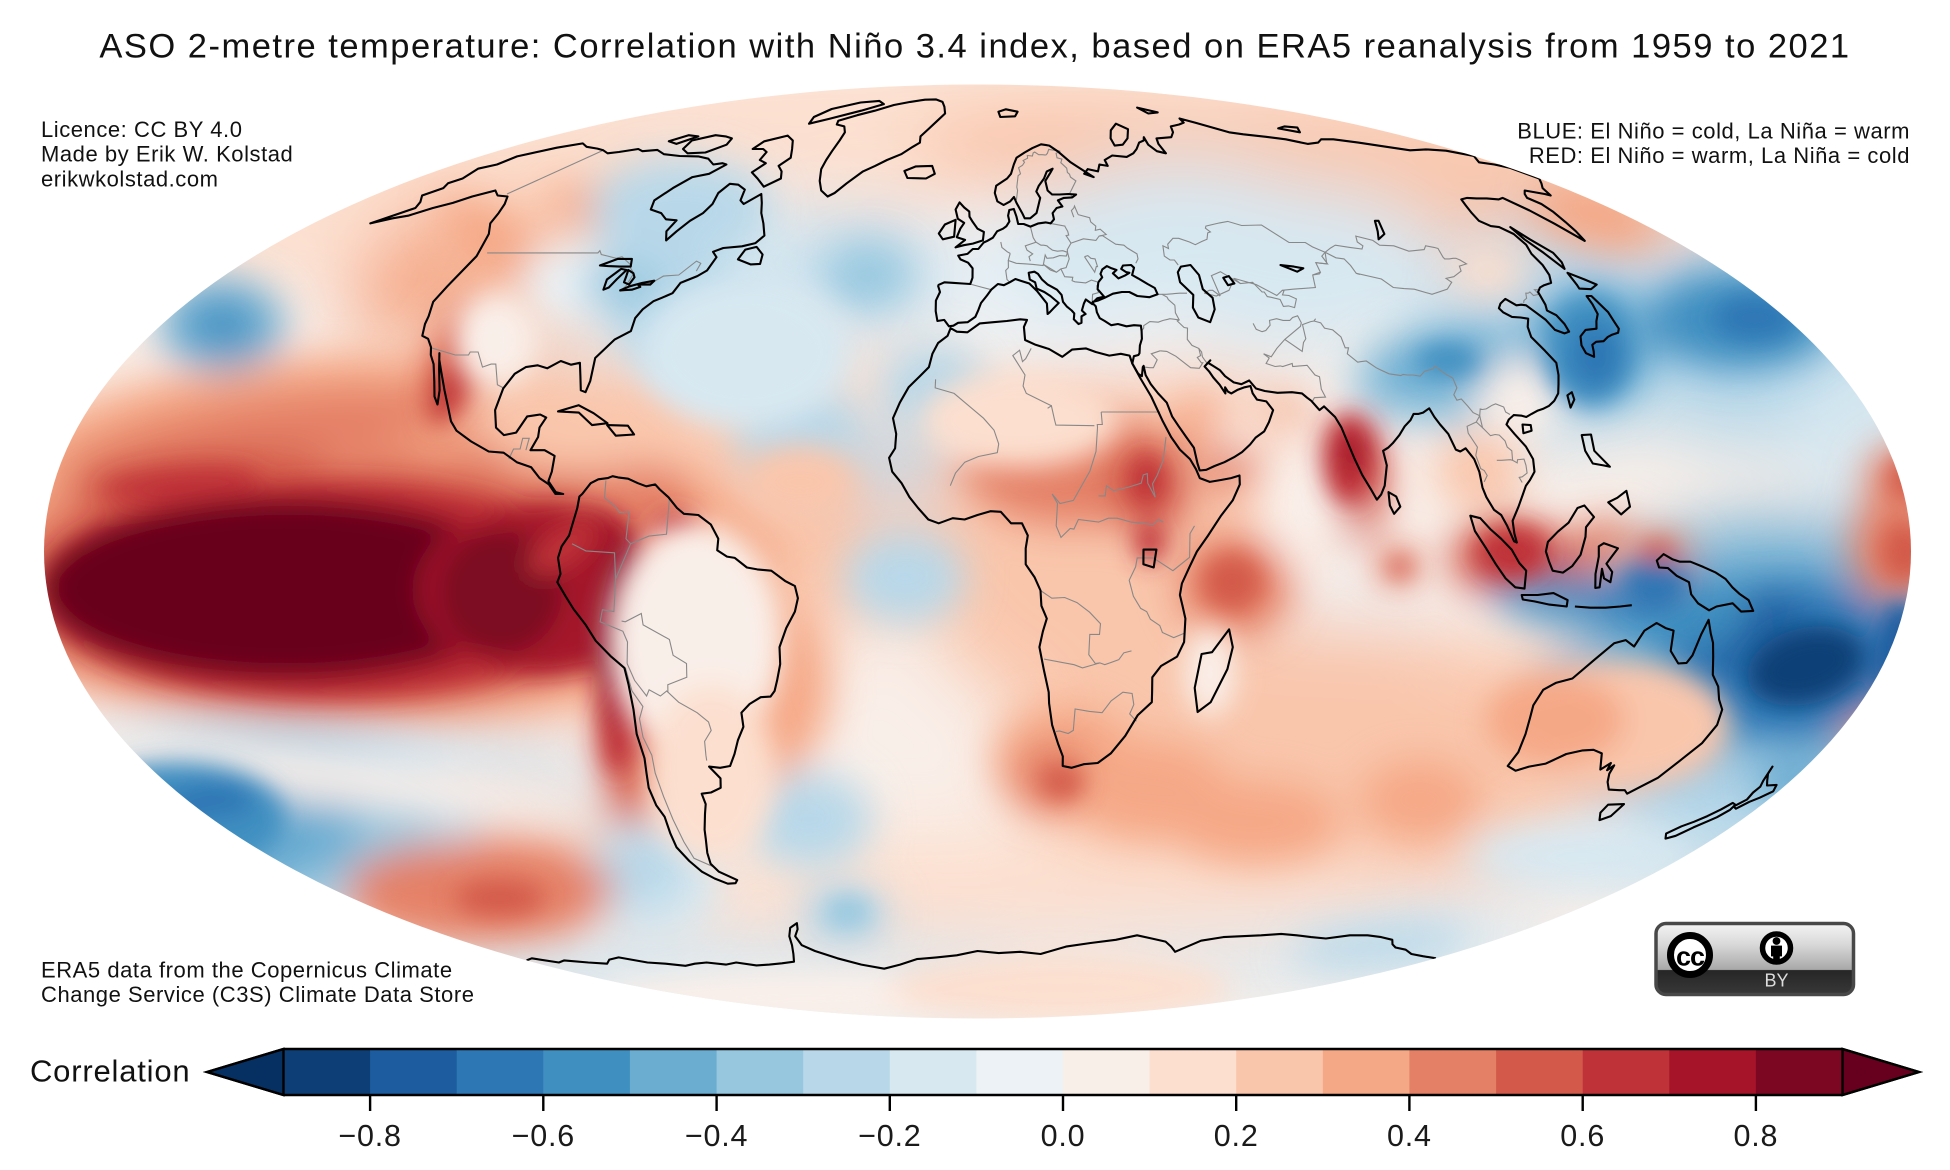 The image size is (1950, 1170). What do you see at coordinates (716, 1136) in the screenshot?
I see `svg-text: −0.4` at bounding box center [716, 1136].